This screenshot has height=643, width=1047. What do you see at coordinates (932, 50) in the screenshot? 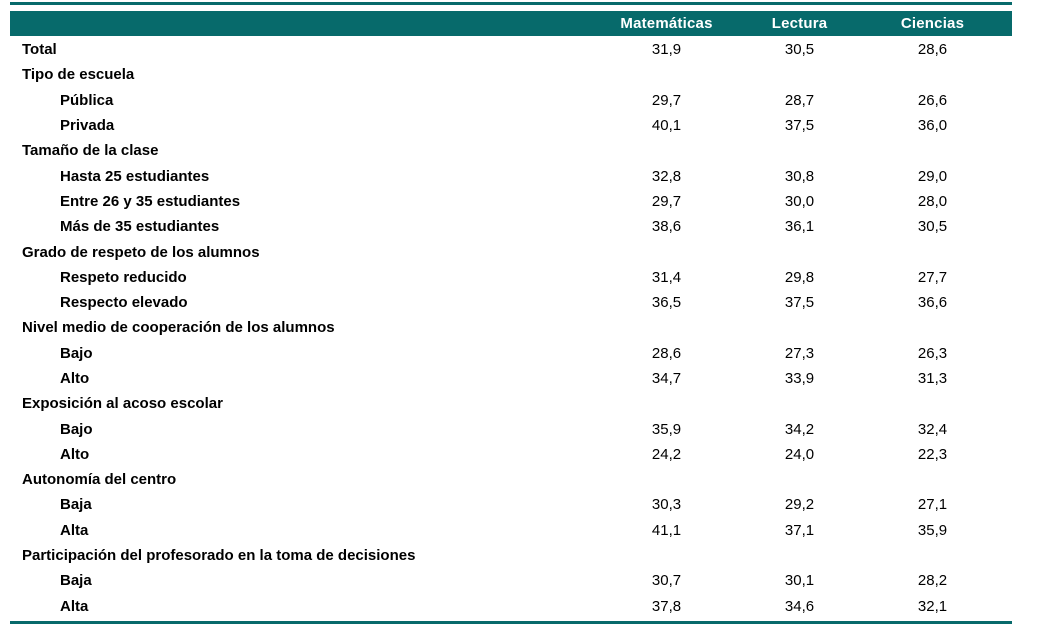
I see `row-value-ciencias: 28,6` at bounding box center [932, 50].